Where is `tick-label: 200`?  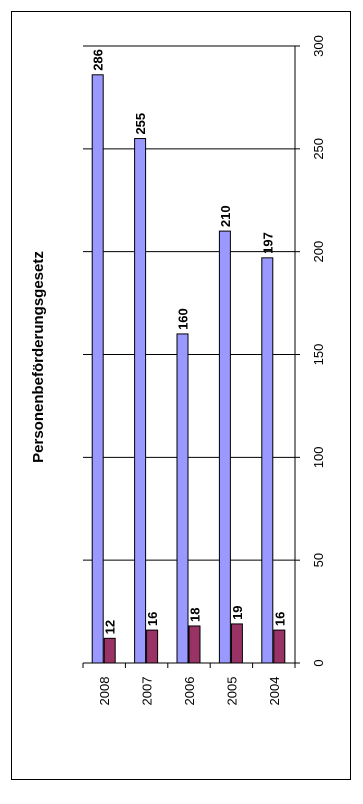 tick-label: 200 is located at coordinates (318, 252).